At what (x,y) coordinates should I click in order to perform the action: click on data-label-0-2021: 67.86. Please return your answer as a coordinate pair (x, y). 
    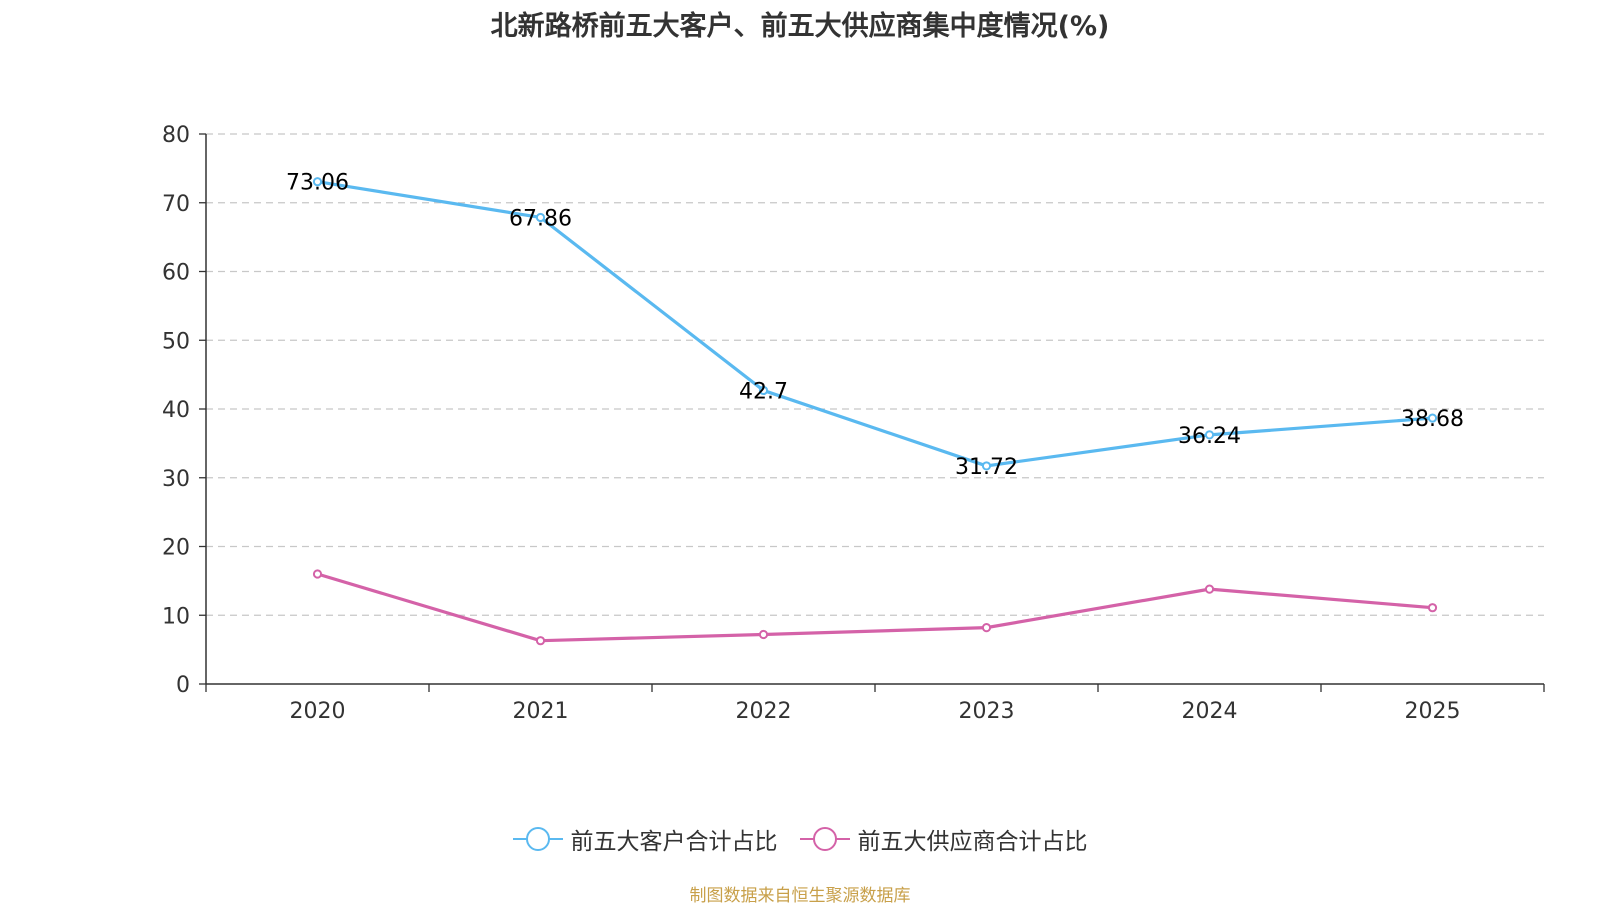
    Looking at the image, I should click on (540, 218).